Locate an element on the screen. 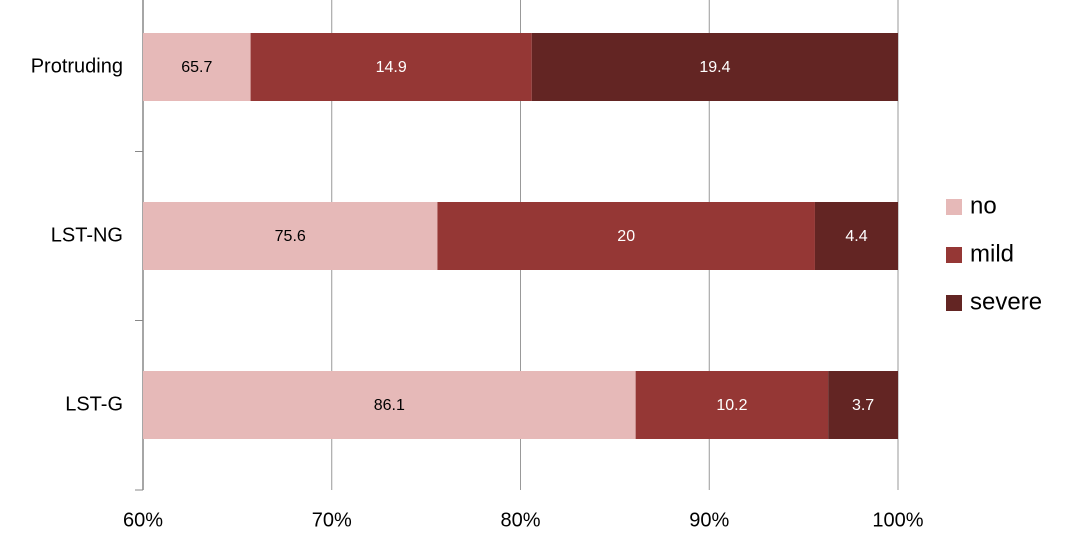  data-label: 3.7 is located at coordinates (863, 405).